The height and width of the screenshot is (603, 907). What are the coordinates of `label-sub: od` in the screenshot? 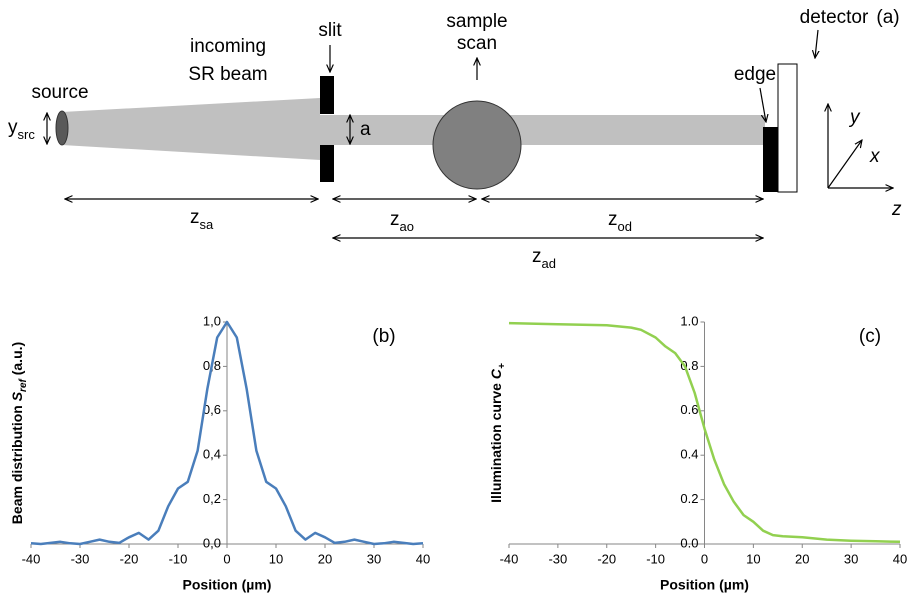 It's located at (625, 226).